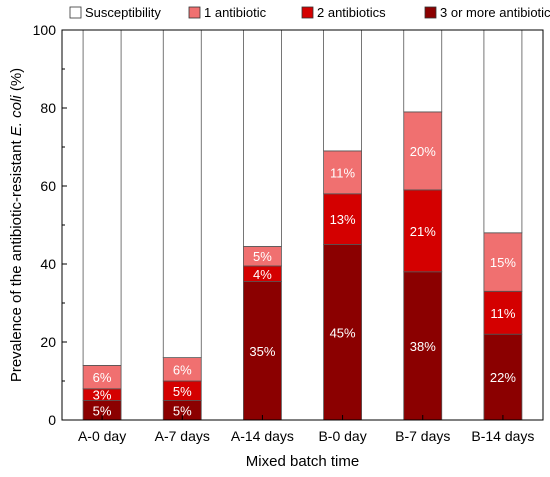  What do you see at coordinates (48, 264) in the screenshot?
I see `y-tick-label: 40` at bounding box center [48, 264].